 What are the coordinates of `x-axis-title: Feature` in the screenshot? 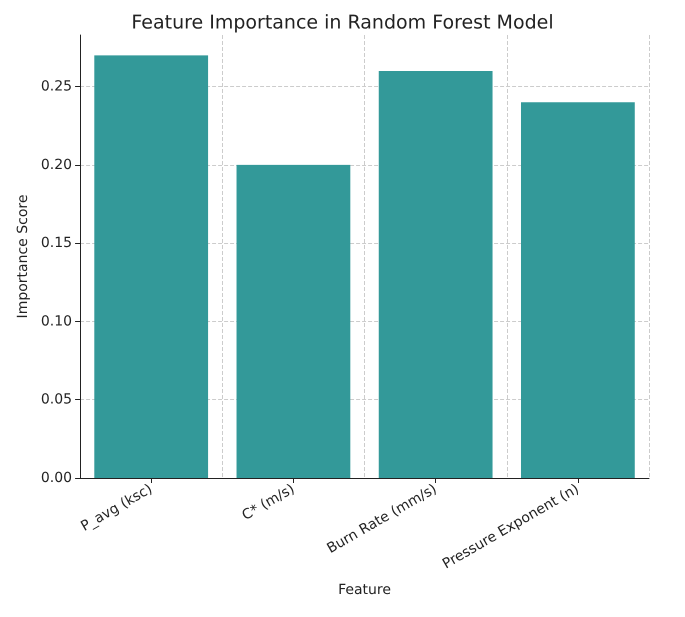 It's located at (364, 590).